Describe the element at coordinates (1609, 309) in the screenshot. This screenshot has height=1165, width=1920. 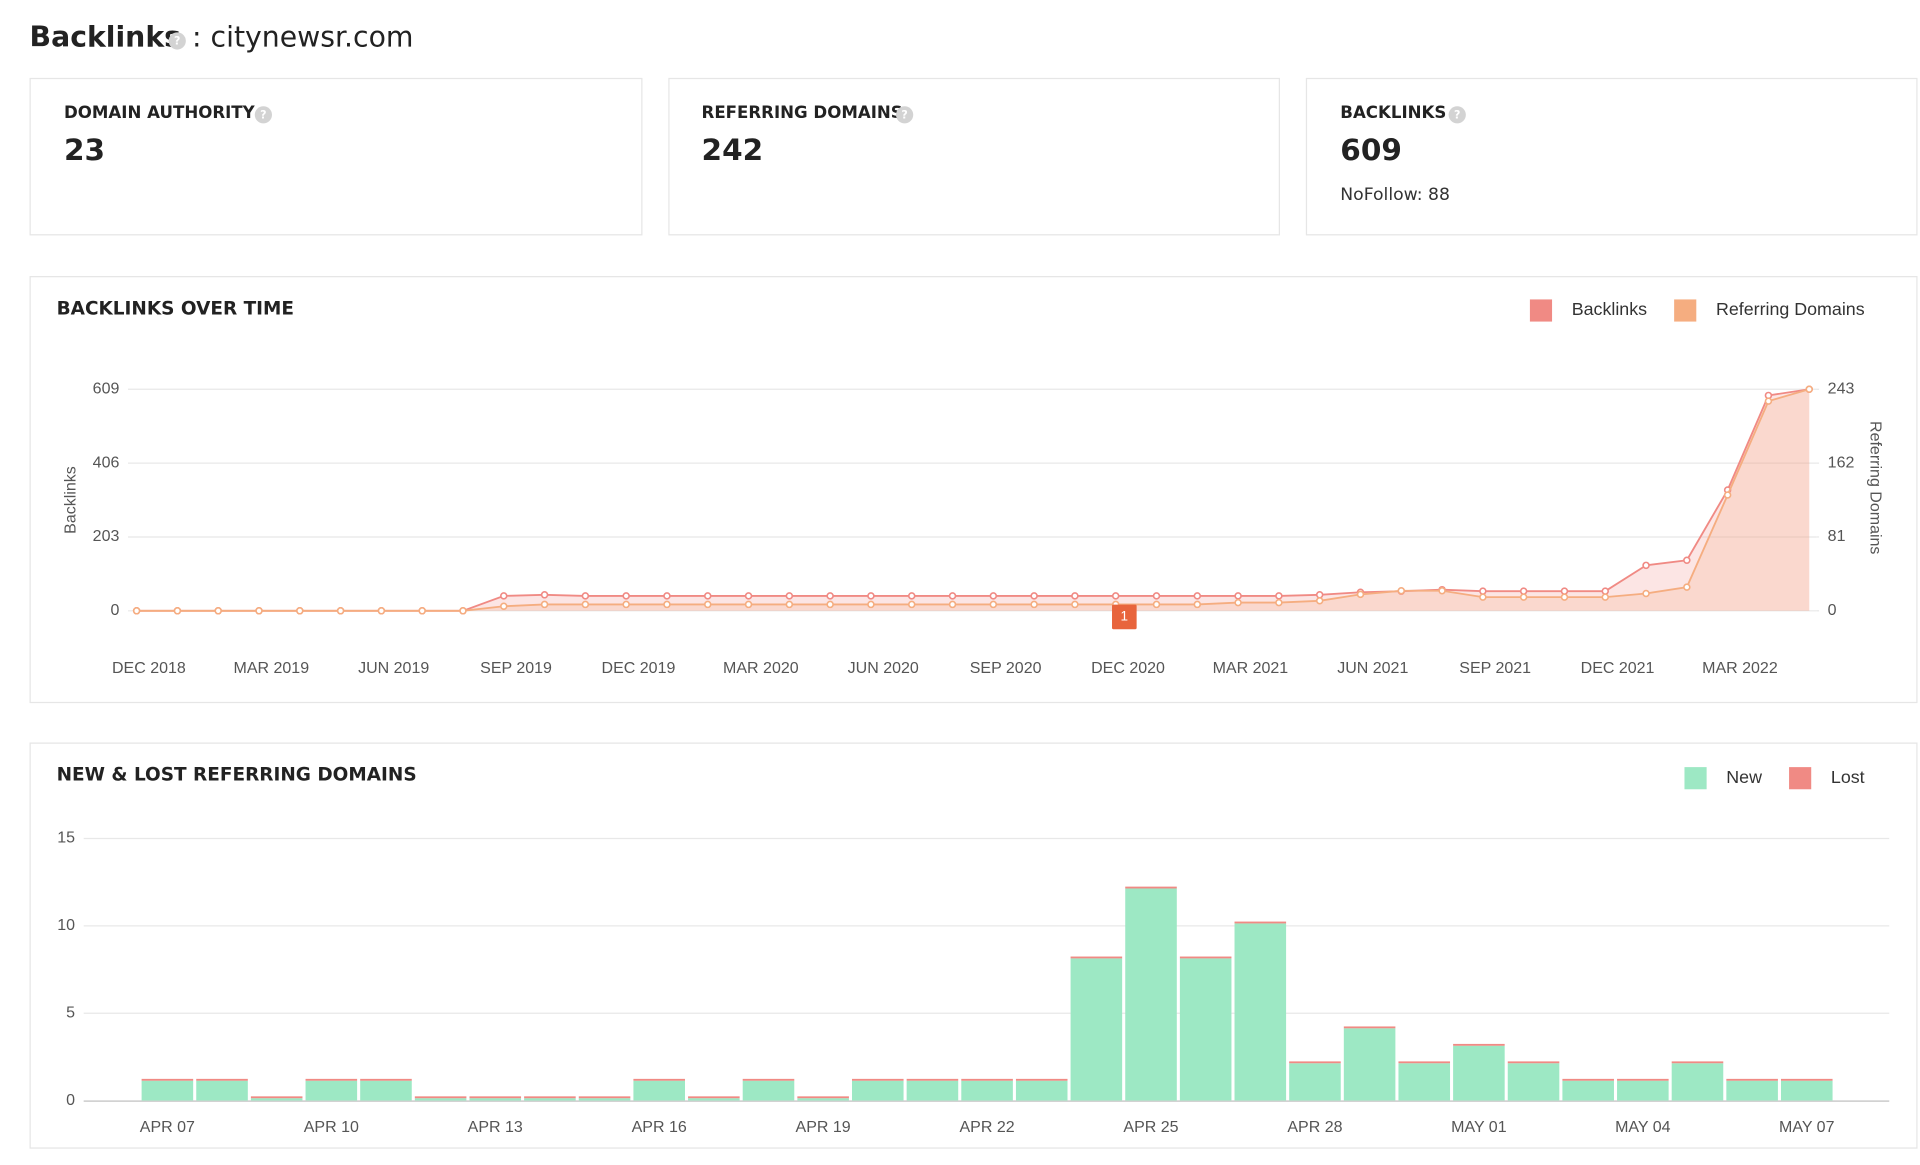
I see `legend-label: Backlinks` at that location.